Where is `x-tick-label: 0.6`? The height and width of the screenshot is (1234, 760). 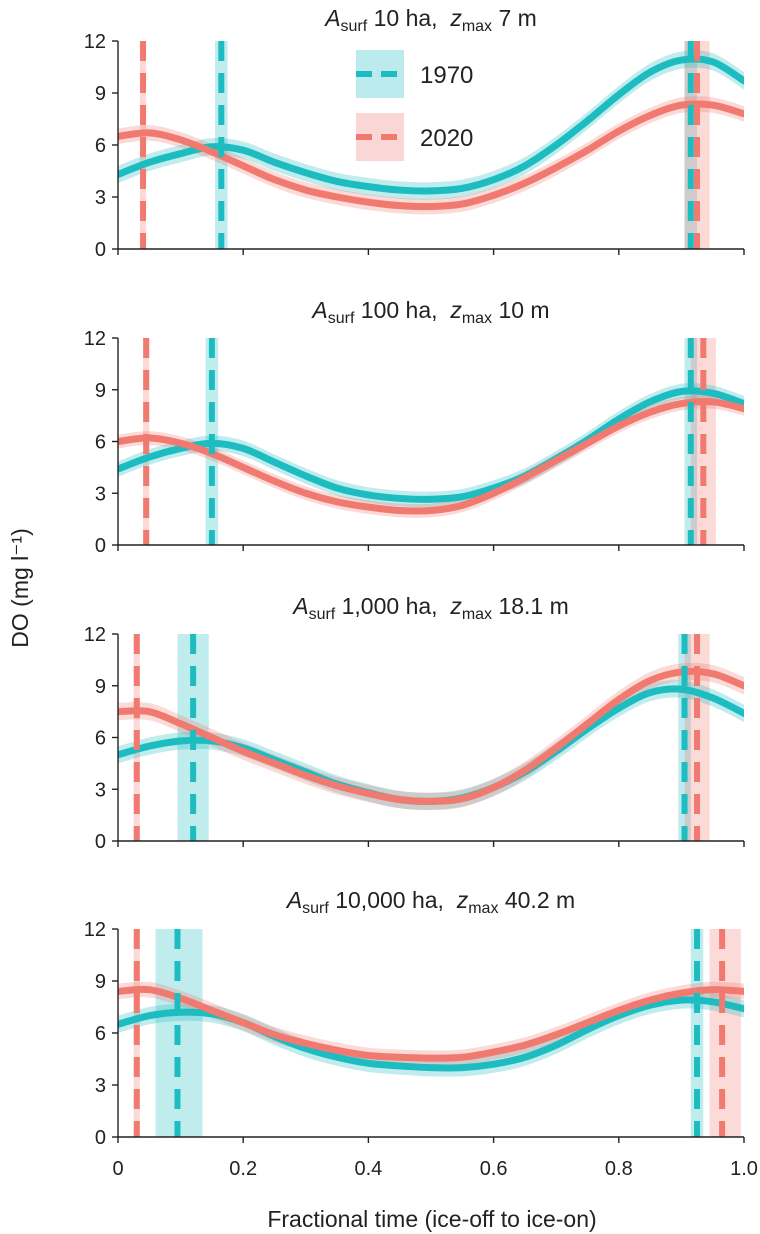 x-tick-label: 0.6 is located at coordinates (494, 1169).